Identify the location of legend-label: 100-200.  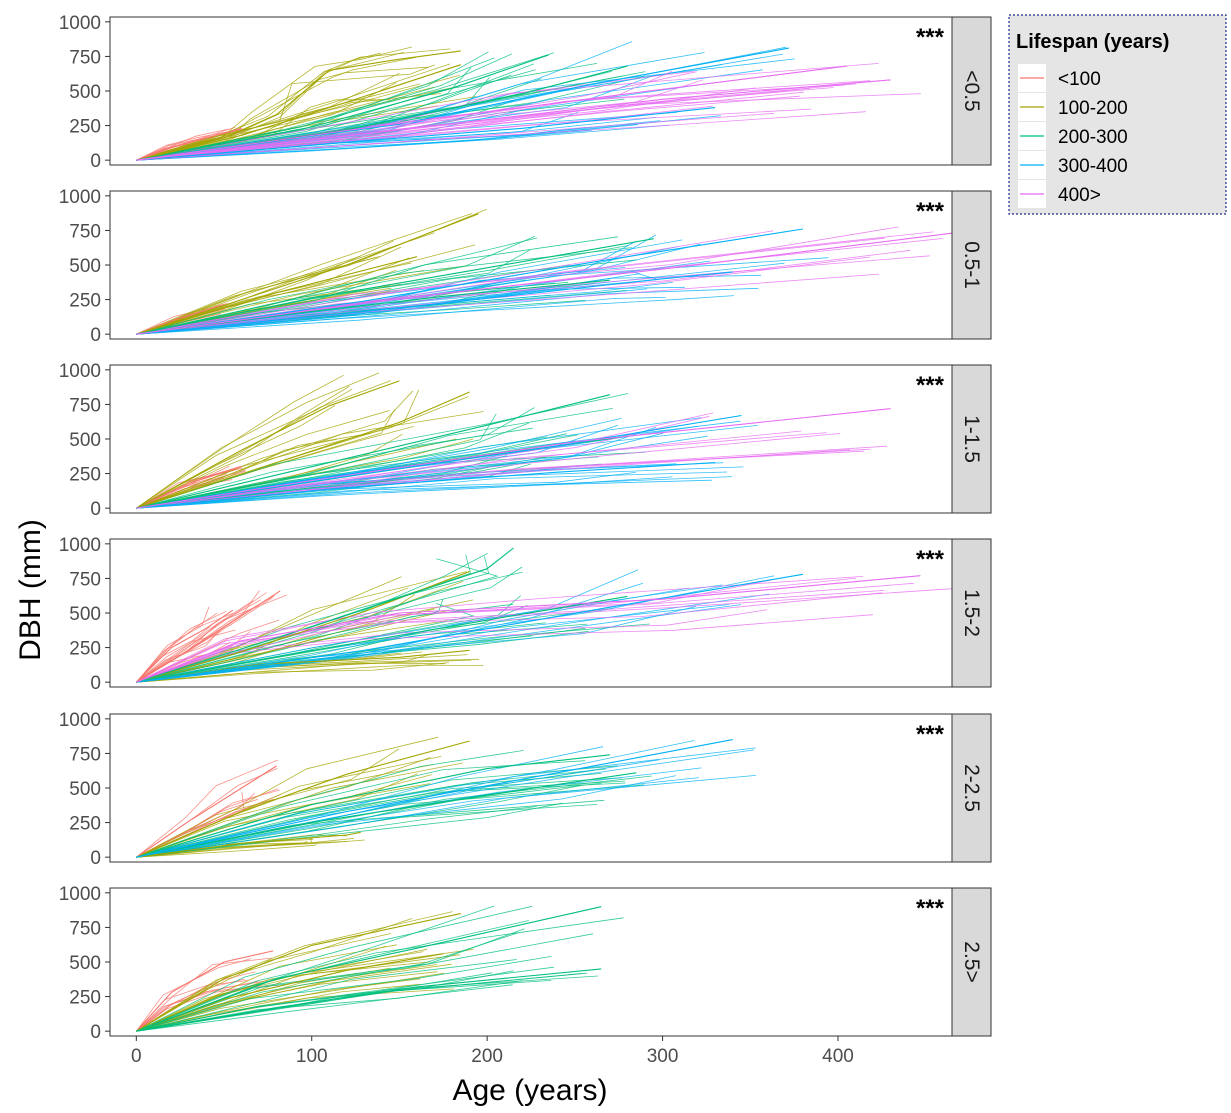
(1093, 108).